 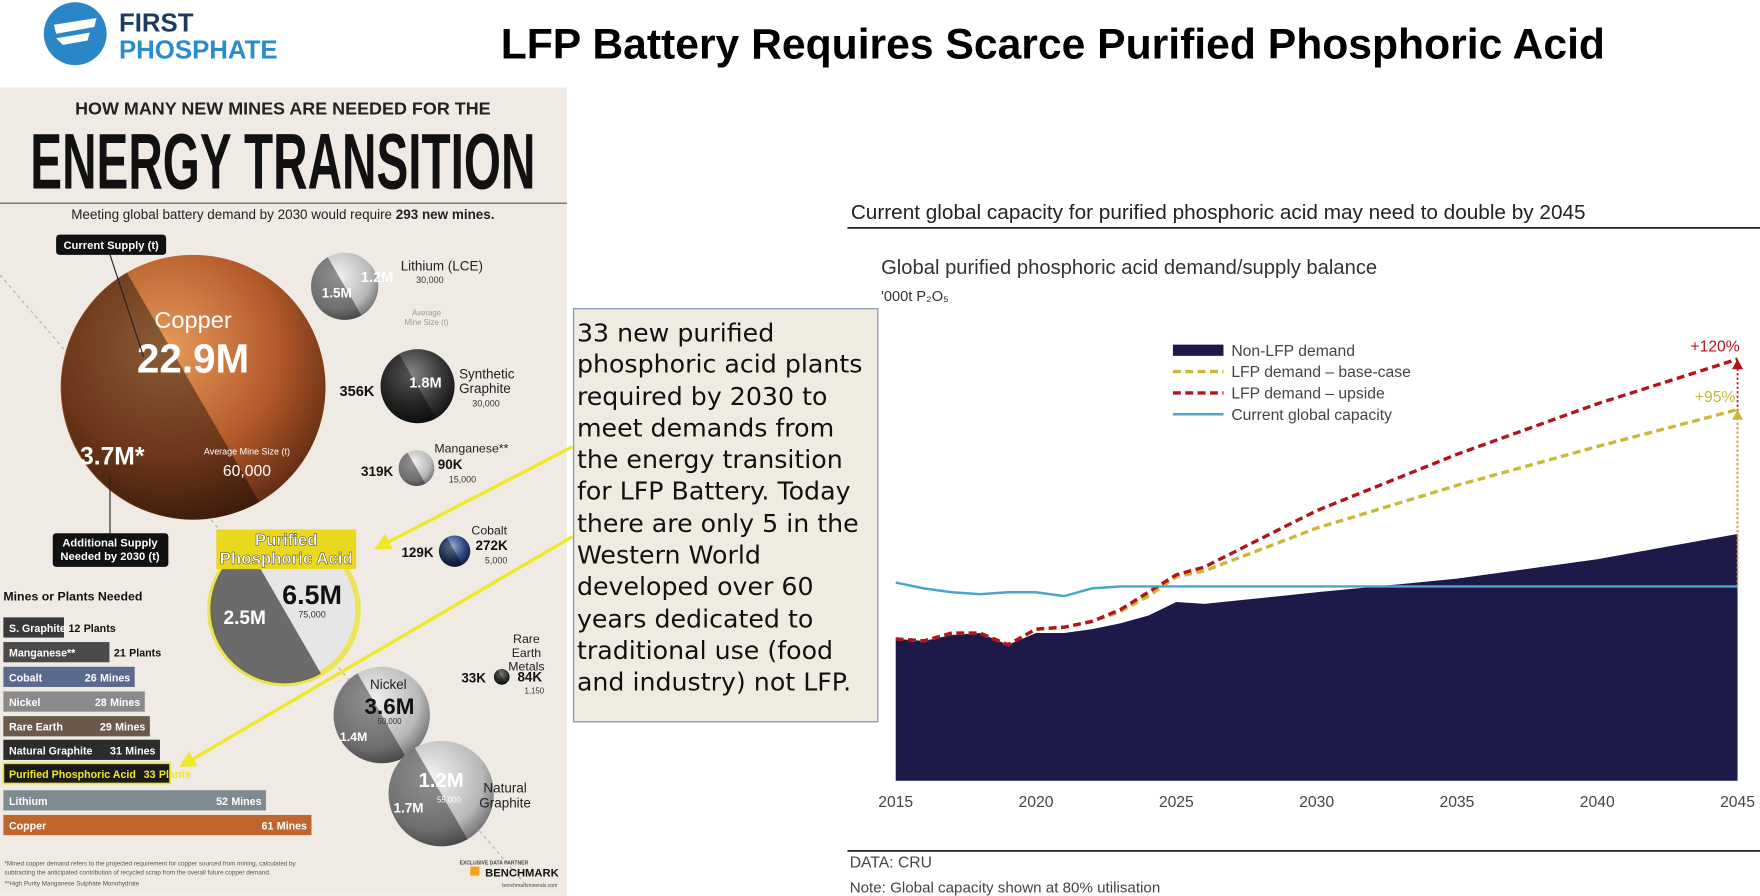 I want to click on bubble-name: Synthetic Graphite, so click(x=487, y=381).